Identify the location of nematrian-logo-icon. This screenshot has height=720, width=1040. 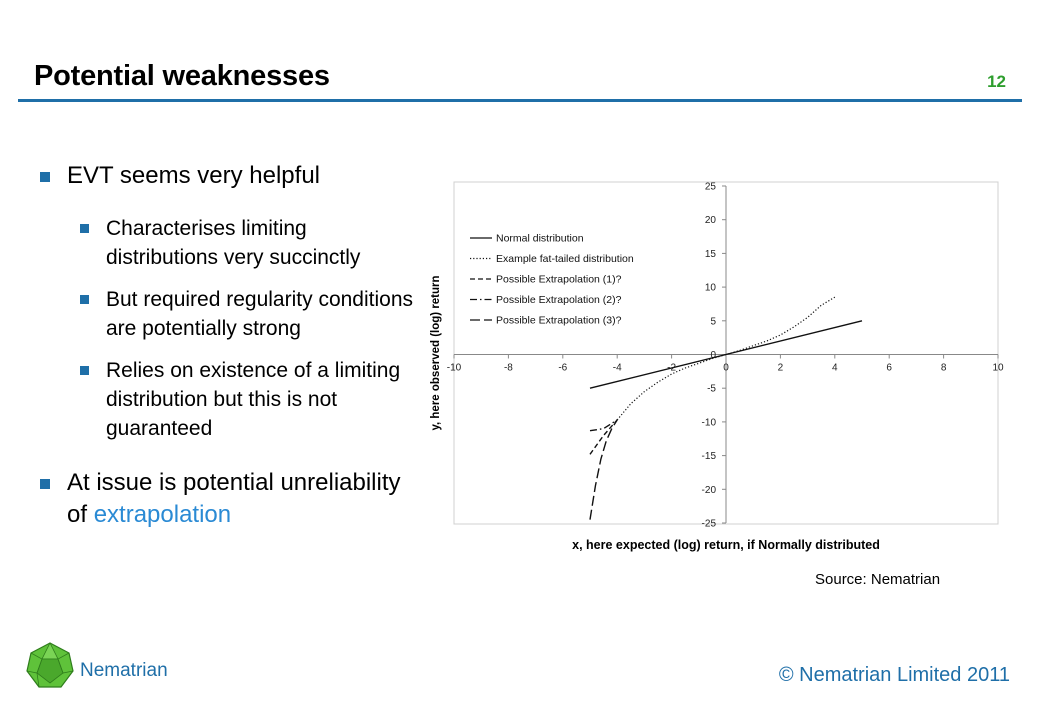
(50, 666).